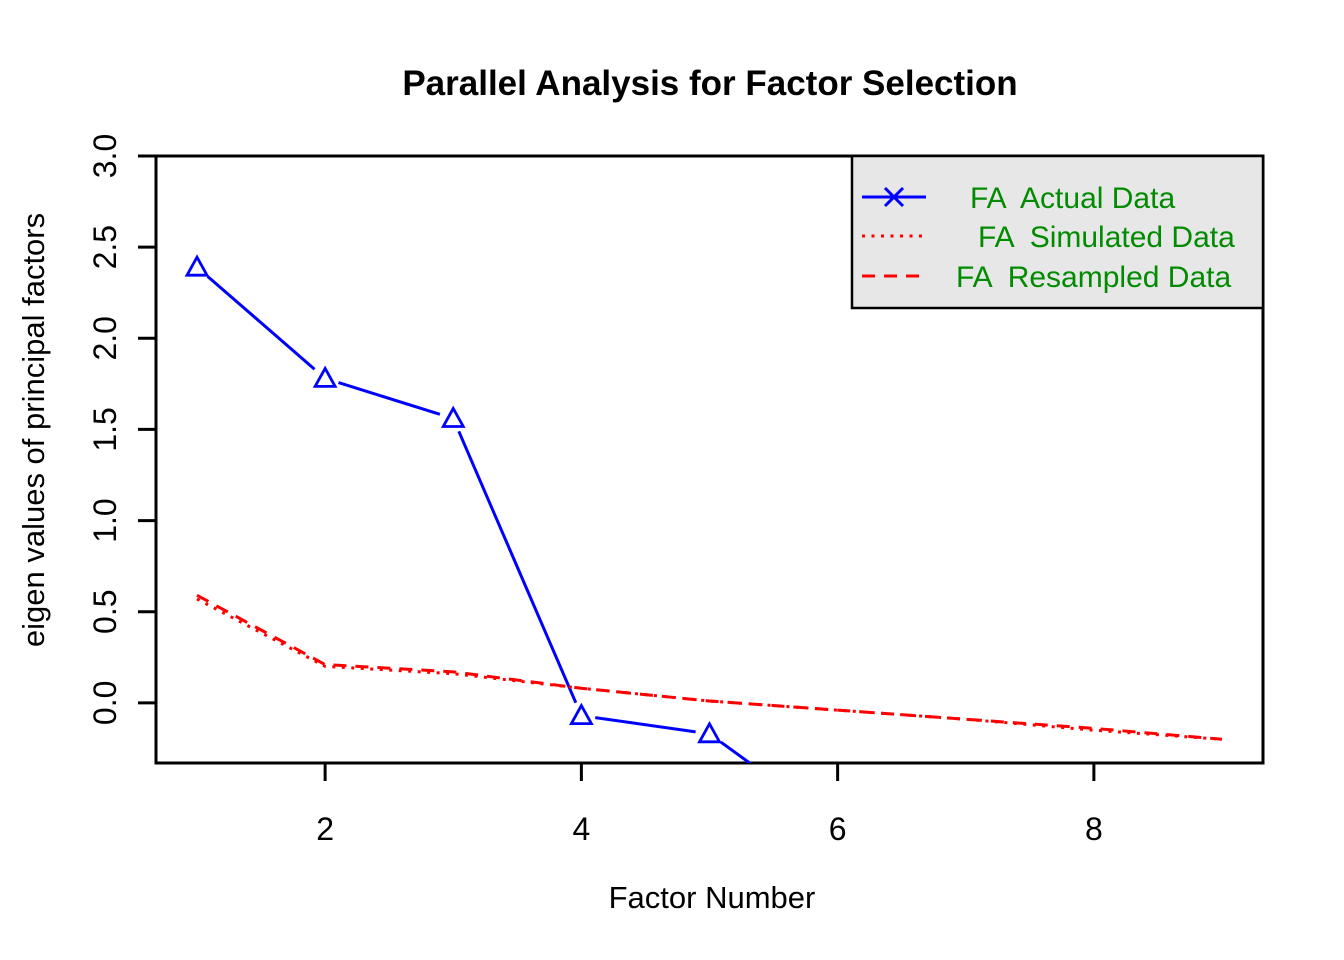  Describe the element at coordinates (105, 520) in the screenshot. I see `y-tick-label: 1.0` at that location.